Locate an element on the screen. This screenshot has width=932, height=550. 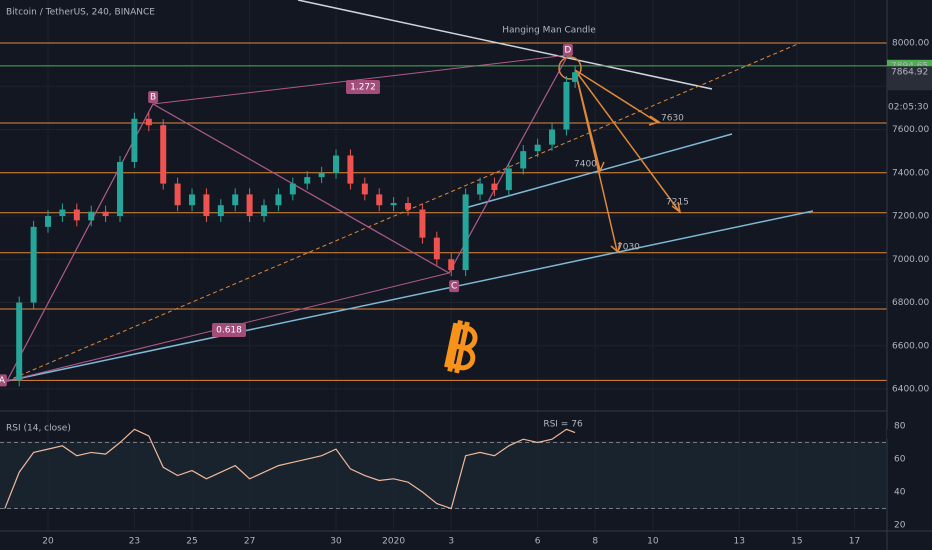
chart-title: Bitcoin / TetherUS, 240, BINANCE is located at coordinates (80, 13).